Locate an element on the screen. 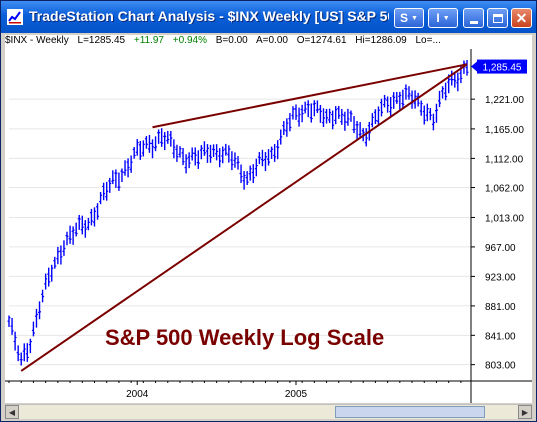 The image size is (537, 422). symbol-menu-button: S ▼ is located at coordinates (409, 18).